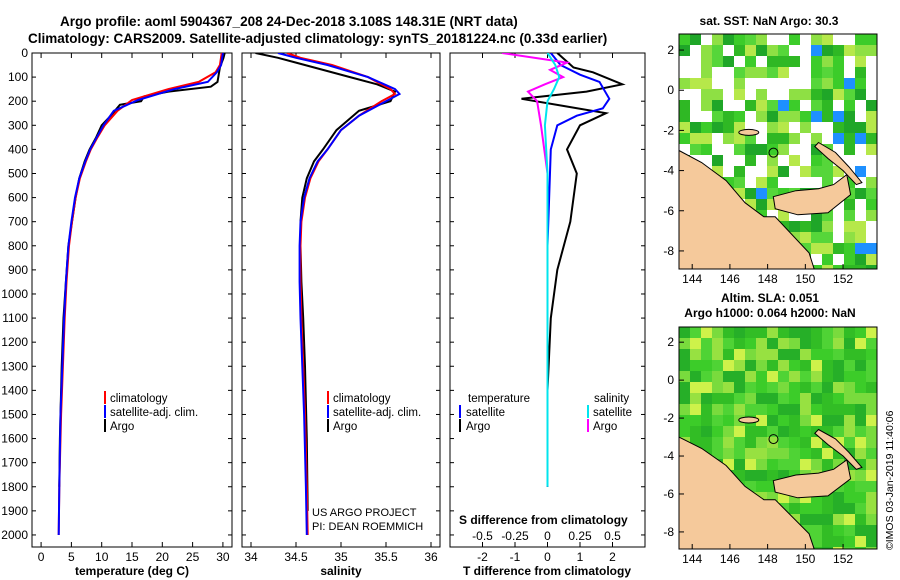 This screenshot has height=580, width=900. I want to click on legend-s-satellite: satellite, so click(612, 413).